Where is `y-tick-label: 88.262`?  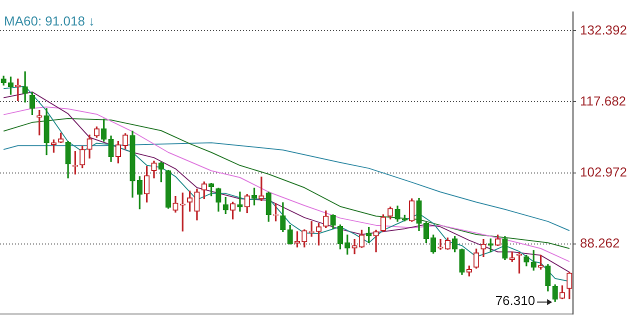 y-tick-label: 88.262 is located at coordinates (600, 242).